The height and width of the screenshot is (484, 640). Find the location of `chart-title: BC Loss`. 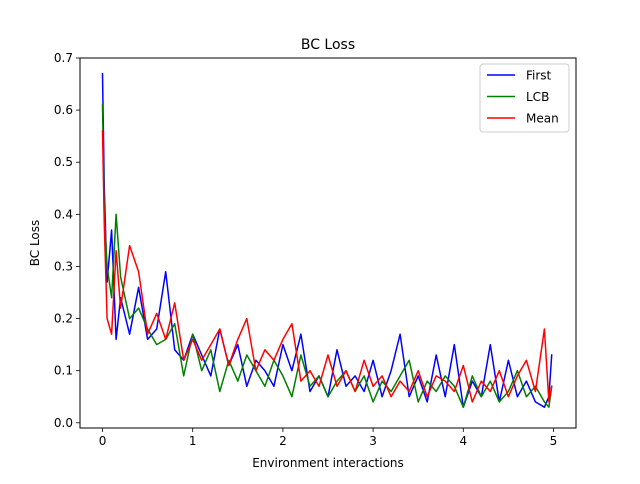

chart-title: BC Loss is located at coordinates (328, 45).